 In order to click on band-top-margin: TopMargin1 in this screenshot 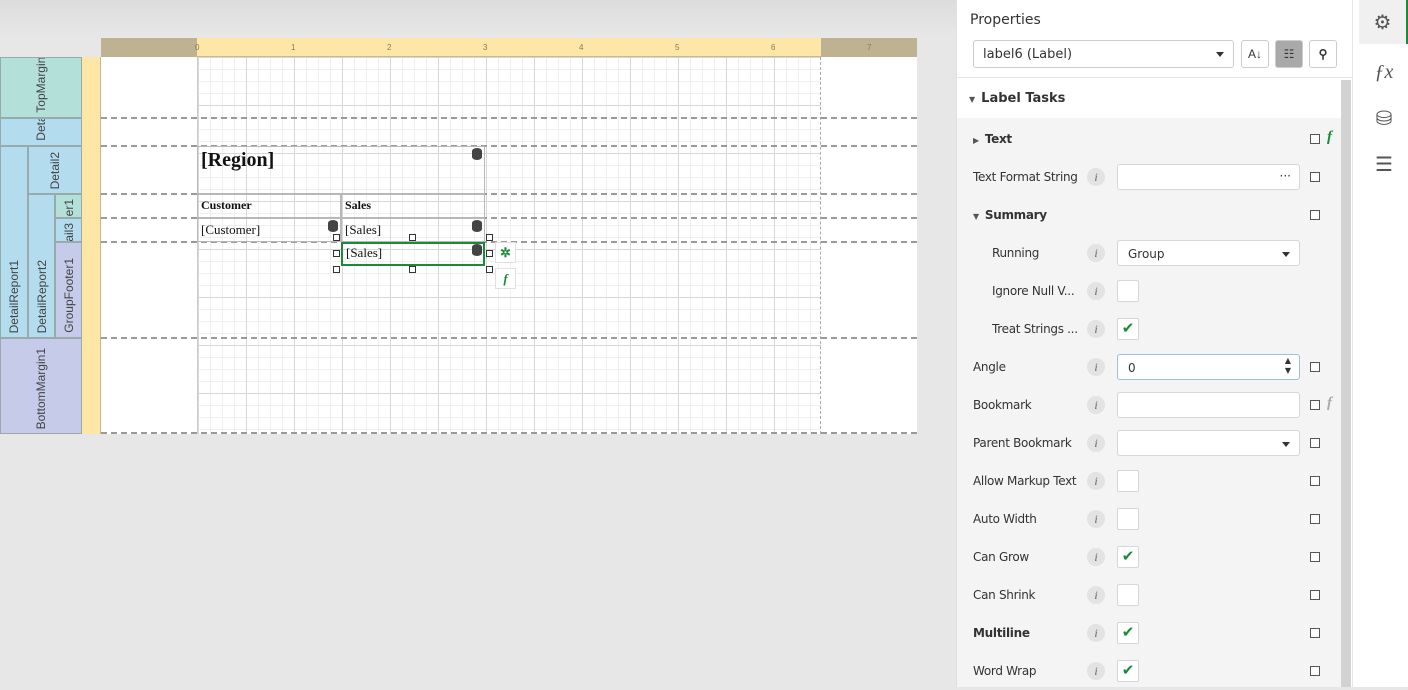, I will do `click(41, 87)`.